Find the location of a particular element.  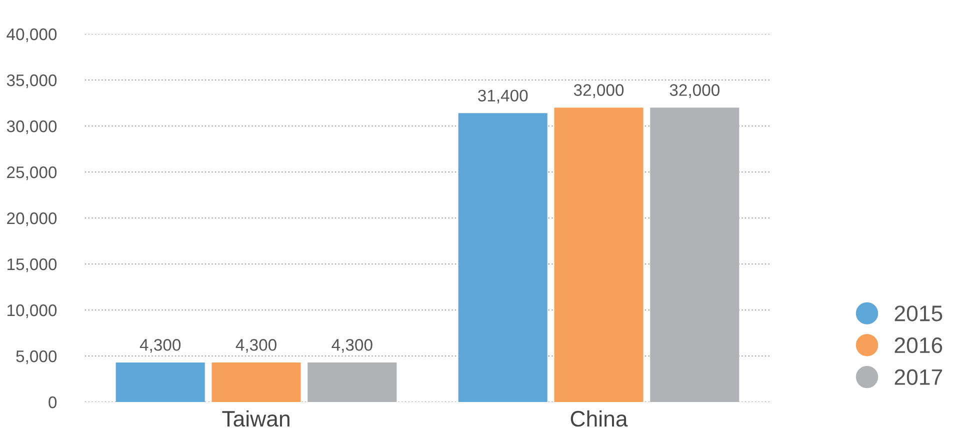

y-tick-label: 40,000 is located at coordinates (31, 35).